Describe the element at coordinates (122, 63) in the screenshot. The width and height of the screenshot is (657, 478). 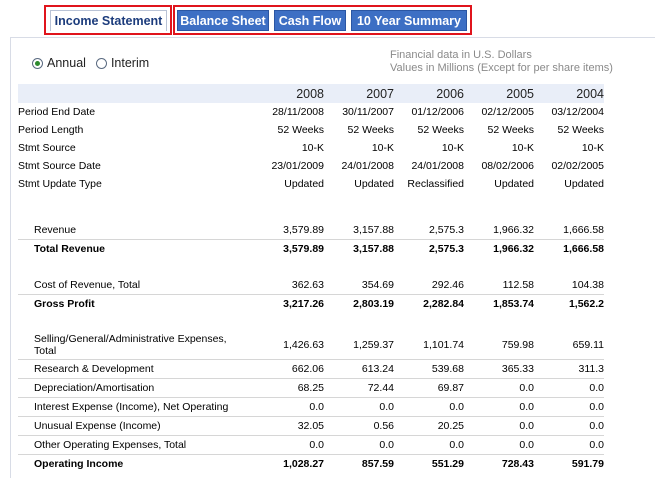
I see `interim-option: Interim` at that location.